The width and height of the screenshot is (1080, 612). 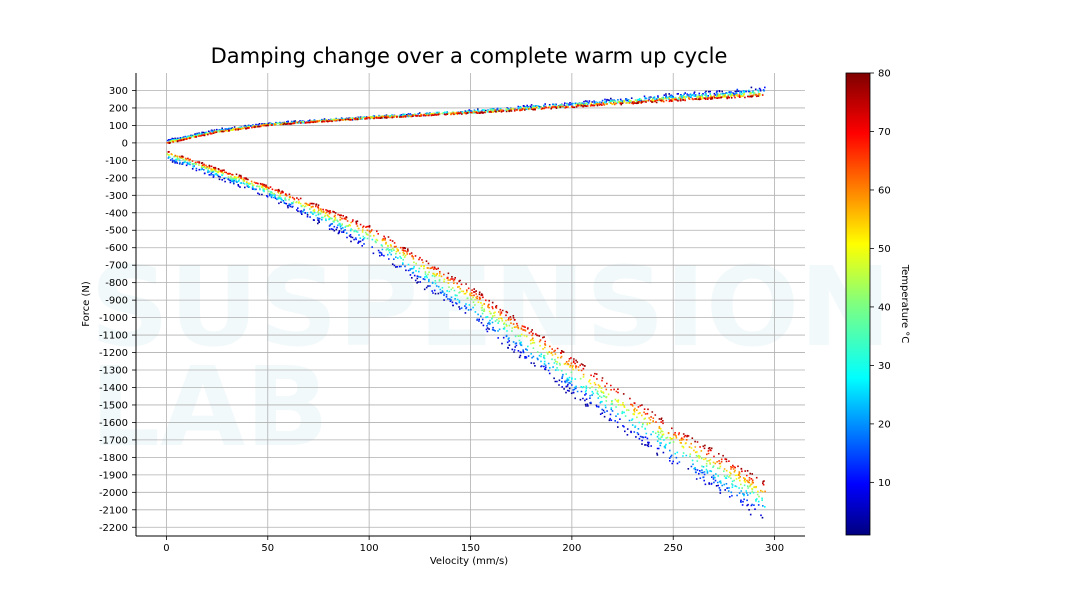 What do you see at coordinates (884, 132) in the screenshot?
I see `colorbar-tick-label: 70` at bounding box center [884, 132].